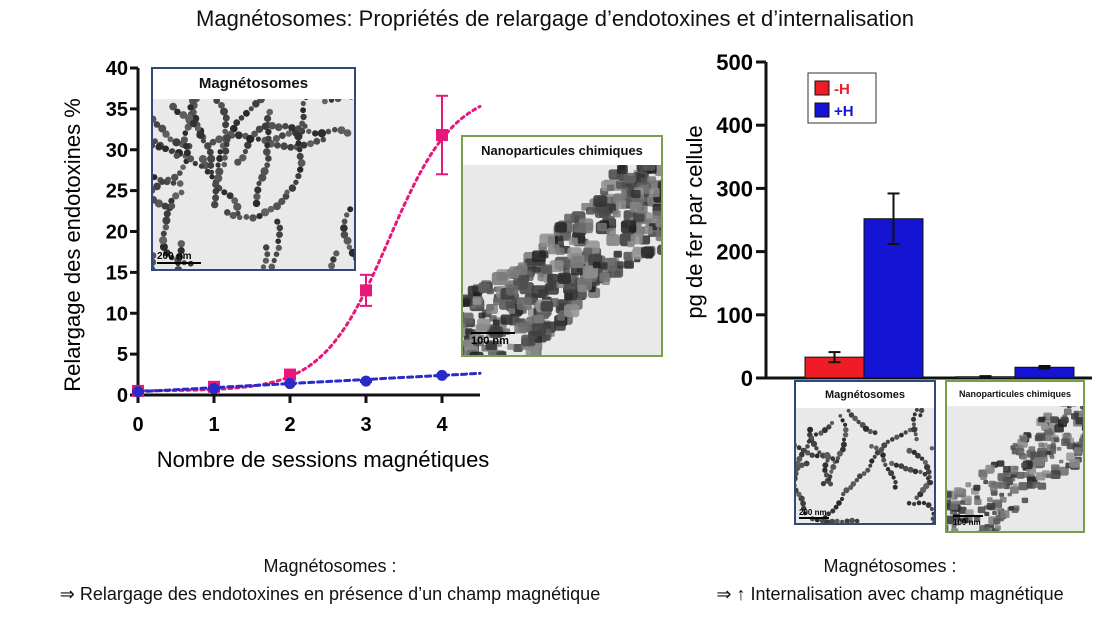 The image size is (1110, 624). Describe the element at coordinates (890, 566) in the screenshot. I see `caption-right-title: Magnétosomes :` at that location.